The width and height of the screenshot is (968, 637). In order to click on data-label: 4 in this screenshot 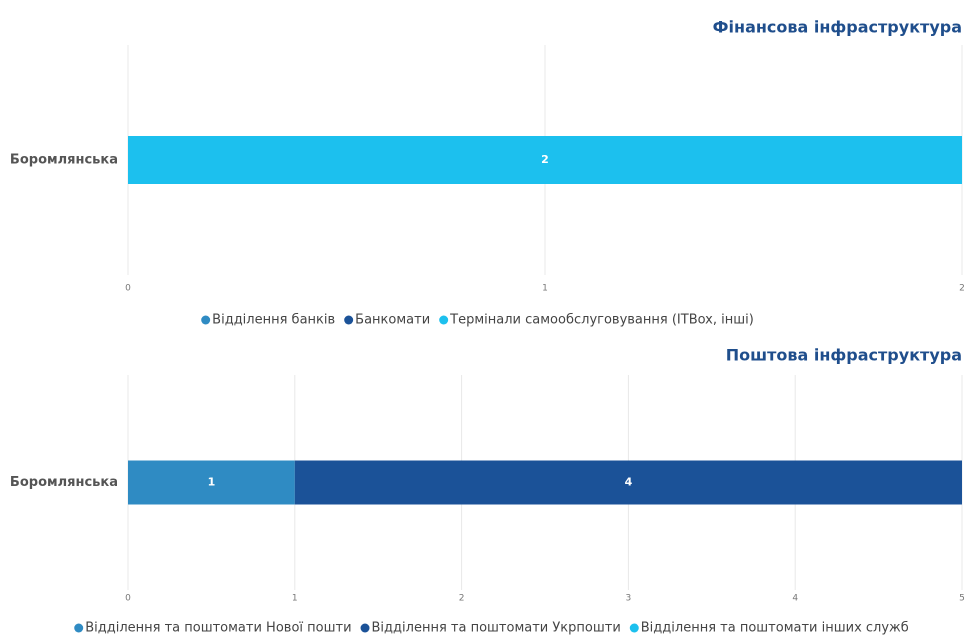, I will do `click(629, 482)`.